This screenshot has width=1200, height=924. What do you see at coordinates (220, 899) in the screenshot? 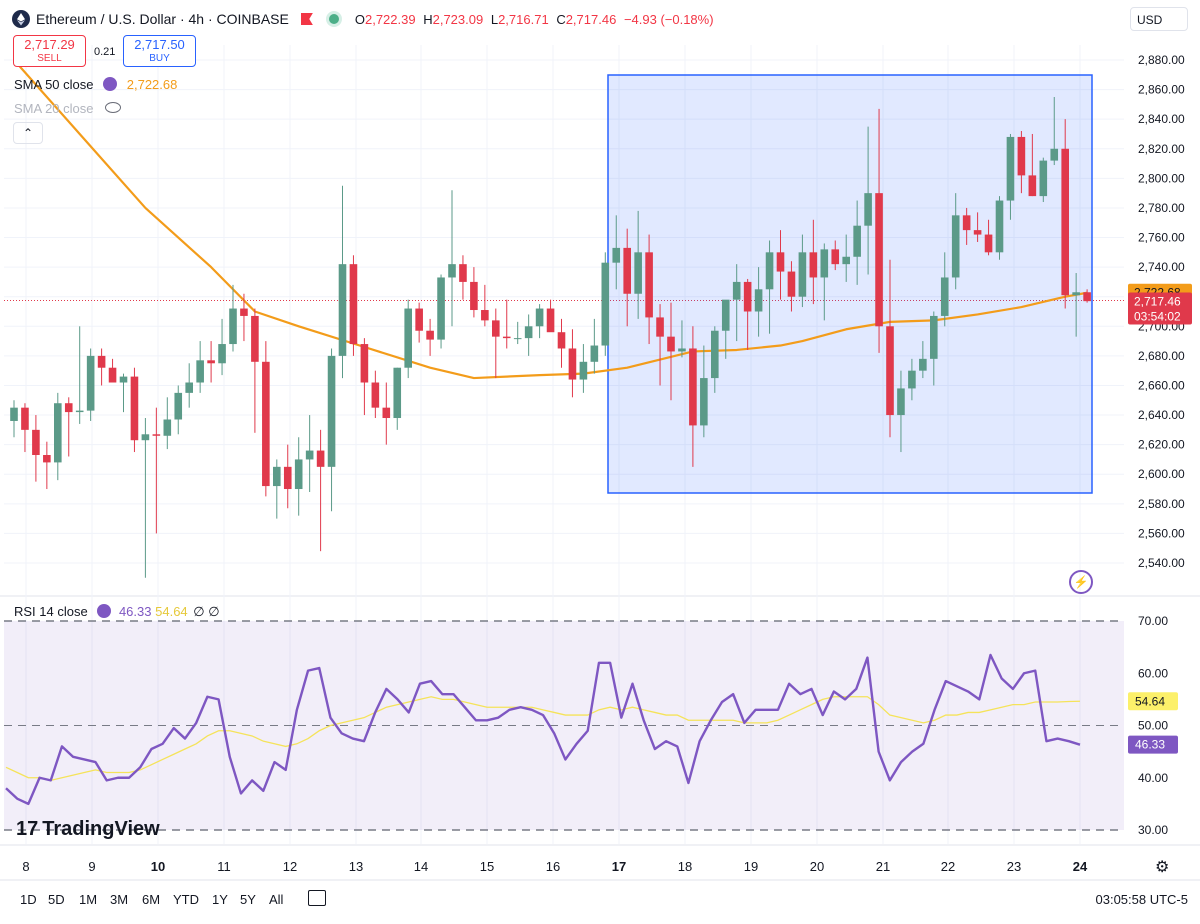
I see `tf-1y: 1Y` at bounding box center [220, 899].